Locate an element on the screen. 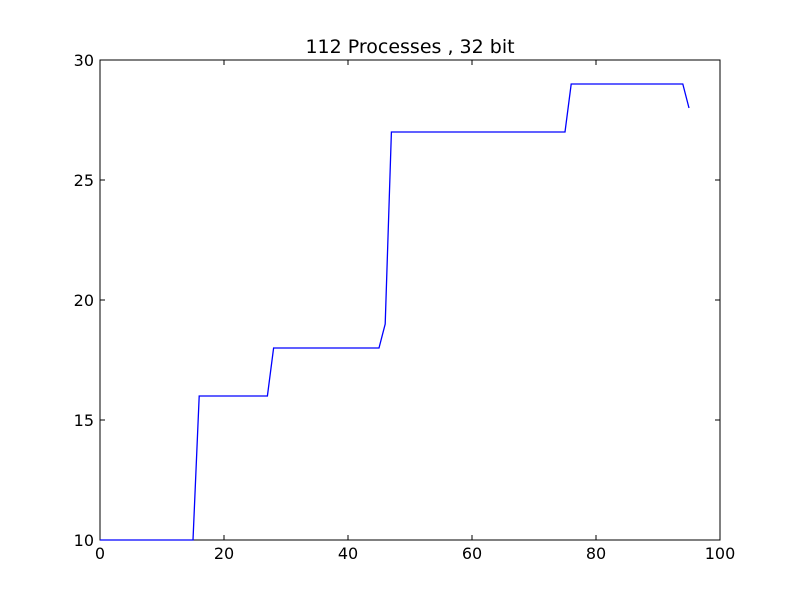  x-tick-label: 60 is located at coordinates (472, 553).